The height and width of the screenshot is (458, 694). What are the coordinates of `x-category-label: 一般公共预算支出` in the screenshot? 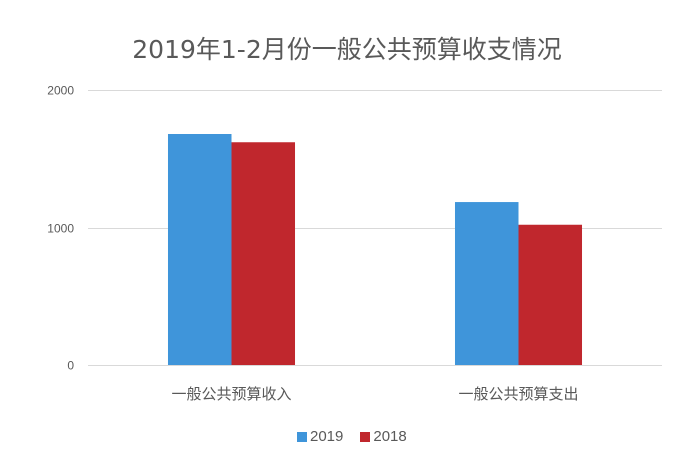 It's located at (518, 394).